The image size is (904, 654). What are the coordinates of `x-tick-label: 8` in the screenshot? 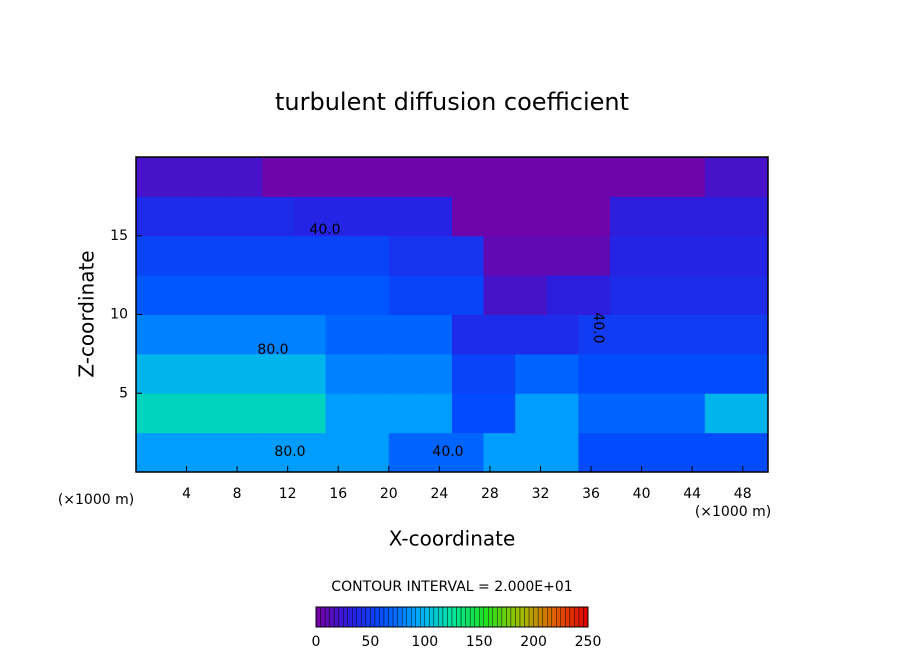 It's located at (237, 494).